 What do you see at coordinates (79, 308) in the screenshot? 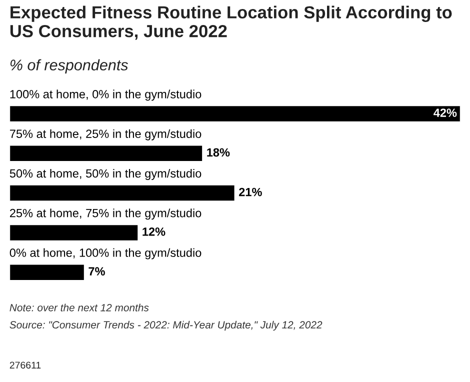
I see `text: Note: over the next 12 months` at bounding box center [79, 308].